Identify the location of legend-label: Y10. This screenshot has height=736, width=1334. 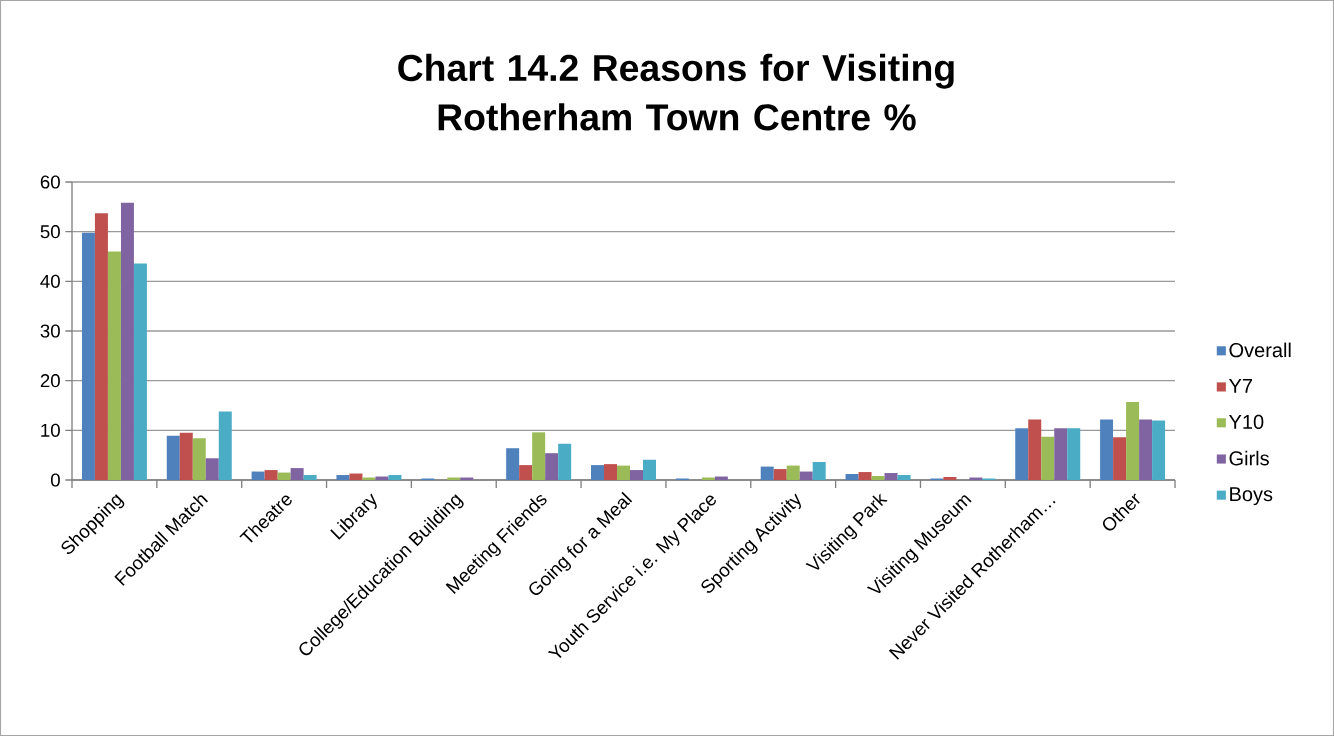
(1246, 421).